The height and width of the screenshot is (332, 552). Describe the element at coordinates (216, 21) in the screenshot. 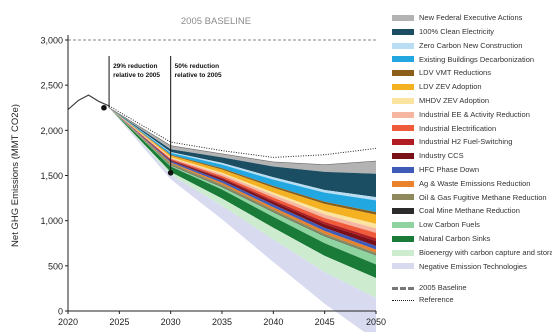

I see `chart-title: 2005 BASELINE` at that location.